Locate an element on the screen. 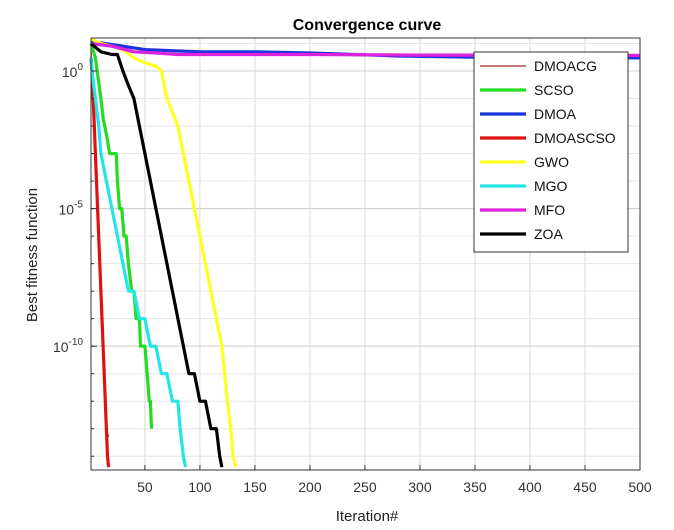 This screenshot has height=530, width=674. legend-label: MGO is located at coordinates (551, 186).